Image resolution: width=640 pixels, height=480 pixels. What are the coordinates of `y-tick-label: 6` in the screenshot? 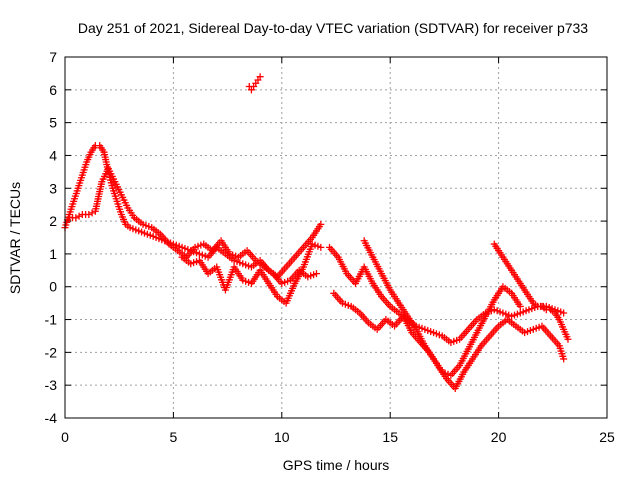 It's located at (53, 90).